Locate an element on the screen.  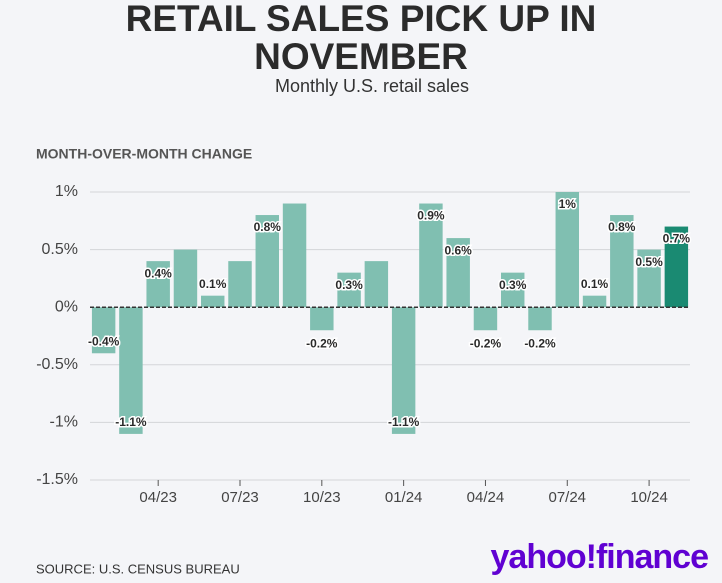
value-label: 0.5% is located at coordinates (649, 262).